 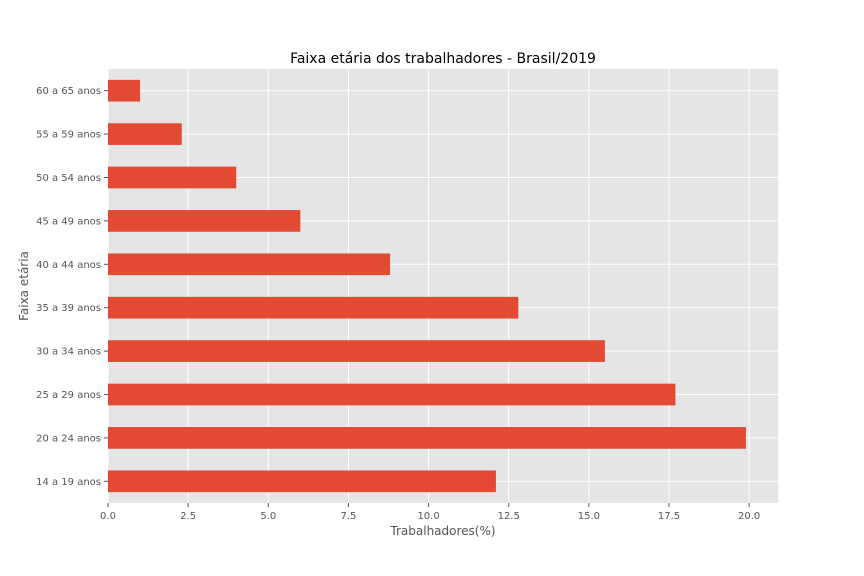 What do you see at coordinates (313, 307) in the screenshot?
I see `bar-35-a-39-anos` at bounding box center [313, 307].